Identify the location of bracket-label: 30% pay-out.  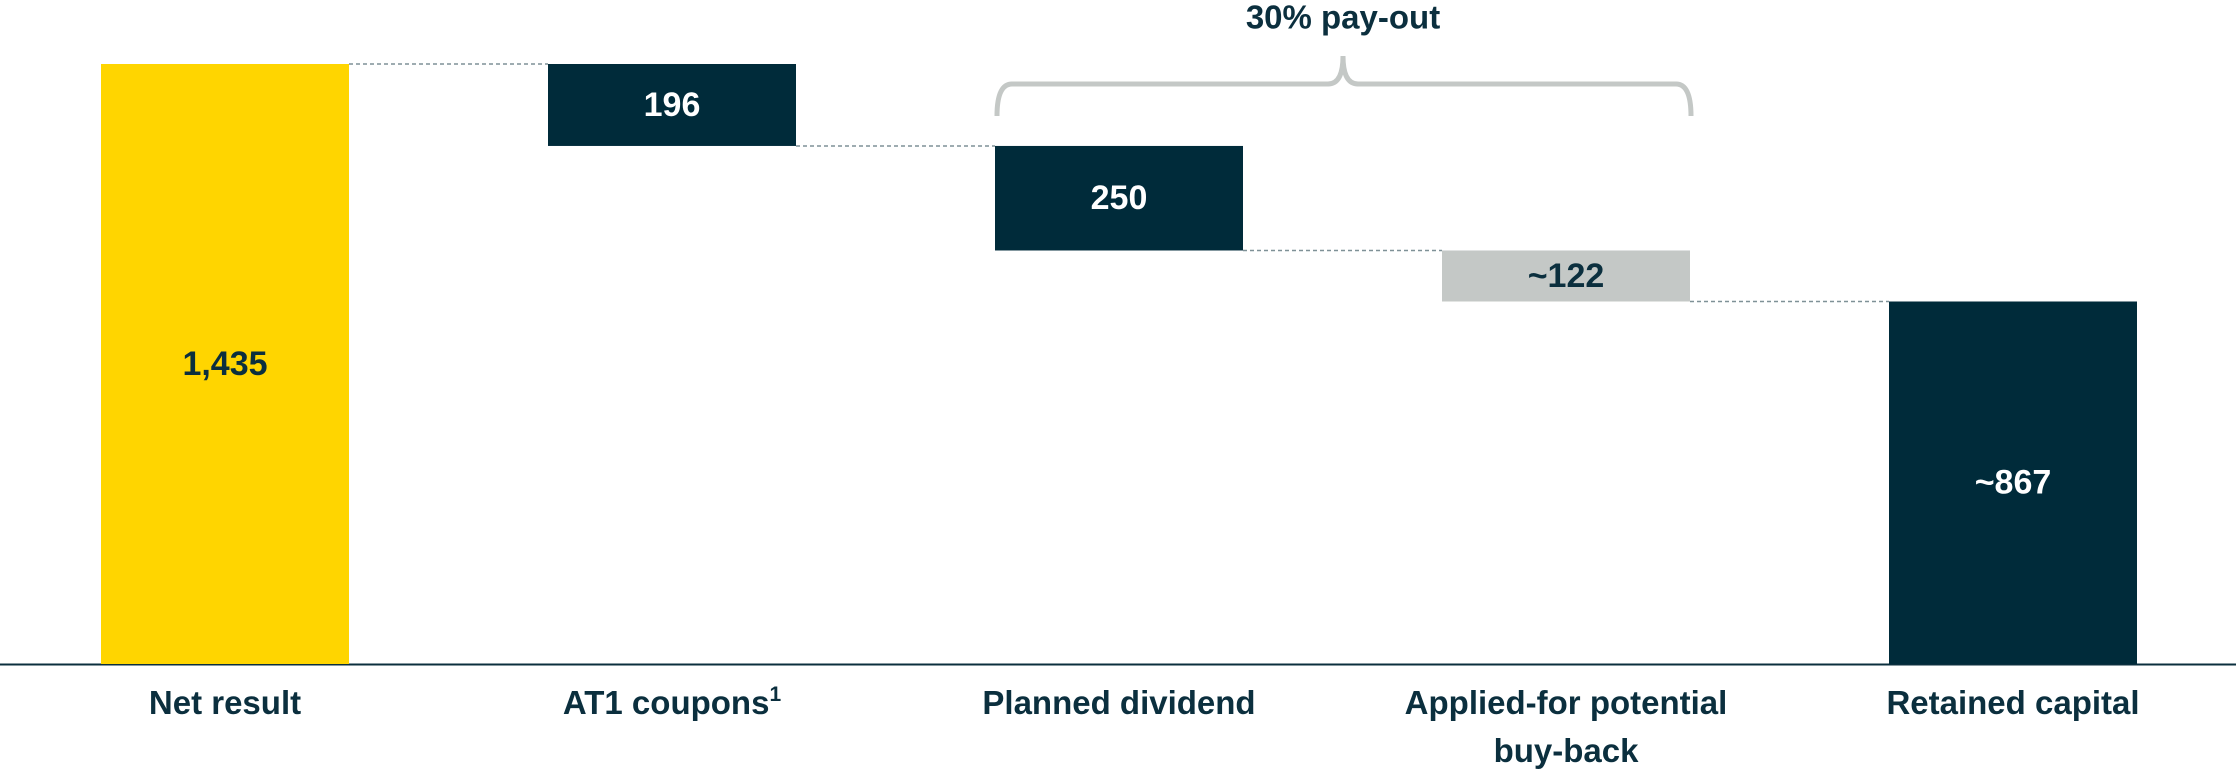
(1343, 18).